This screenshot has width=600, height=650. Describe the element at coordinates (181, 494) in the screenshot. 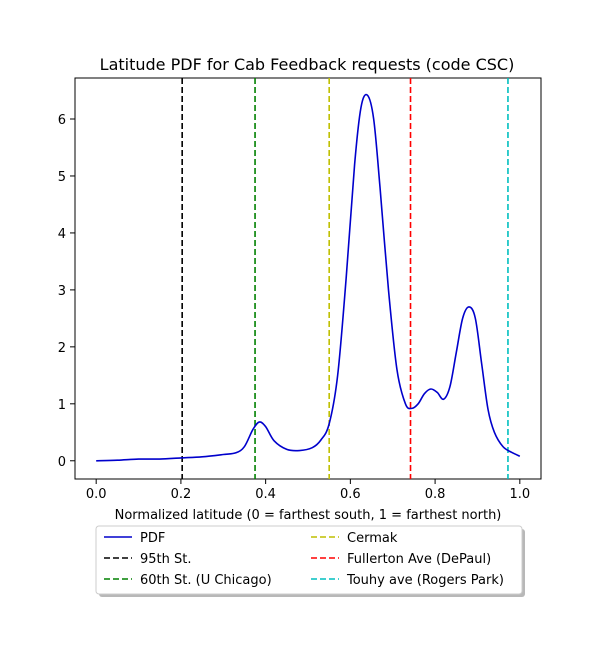

I see `x-tick-label: 0.2` at that location.